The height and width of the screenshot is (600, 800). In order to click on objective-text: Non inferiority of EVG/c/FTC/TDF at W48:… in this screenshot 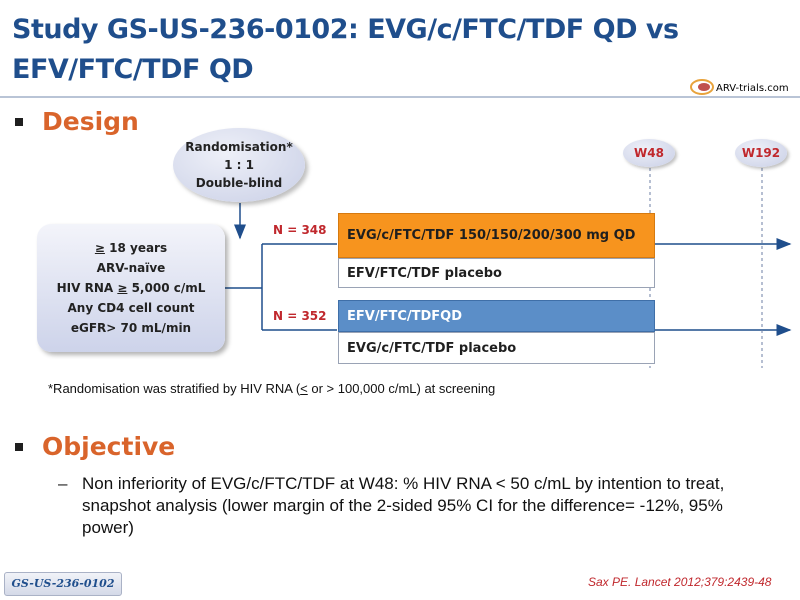, I will do `click(403, 505)`.